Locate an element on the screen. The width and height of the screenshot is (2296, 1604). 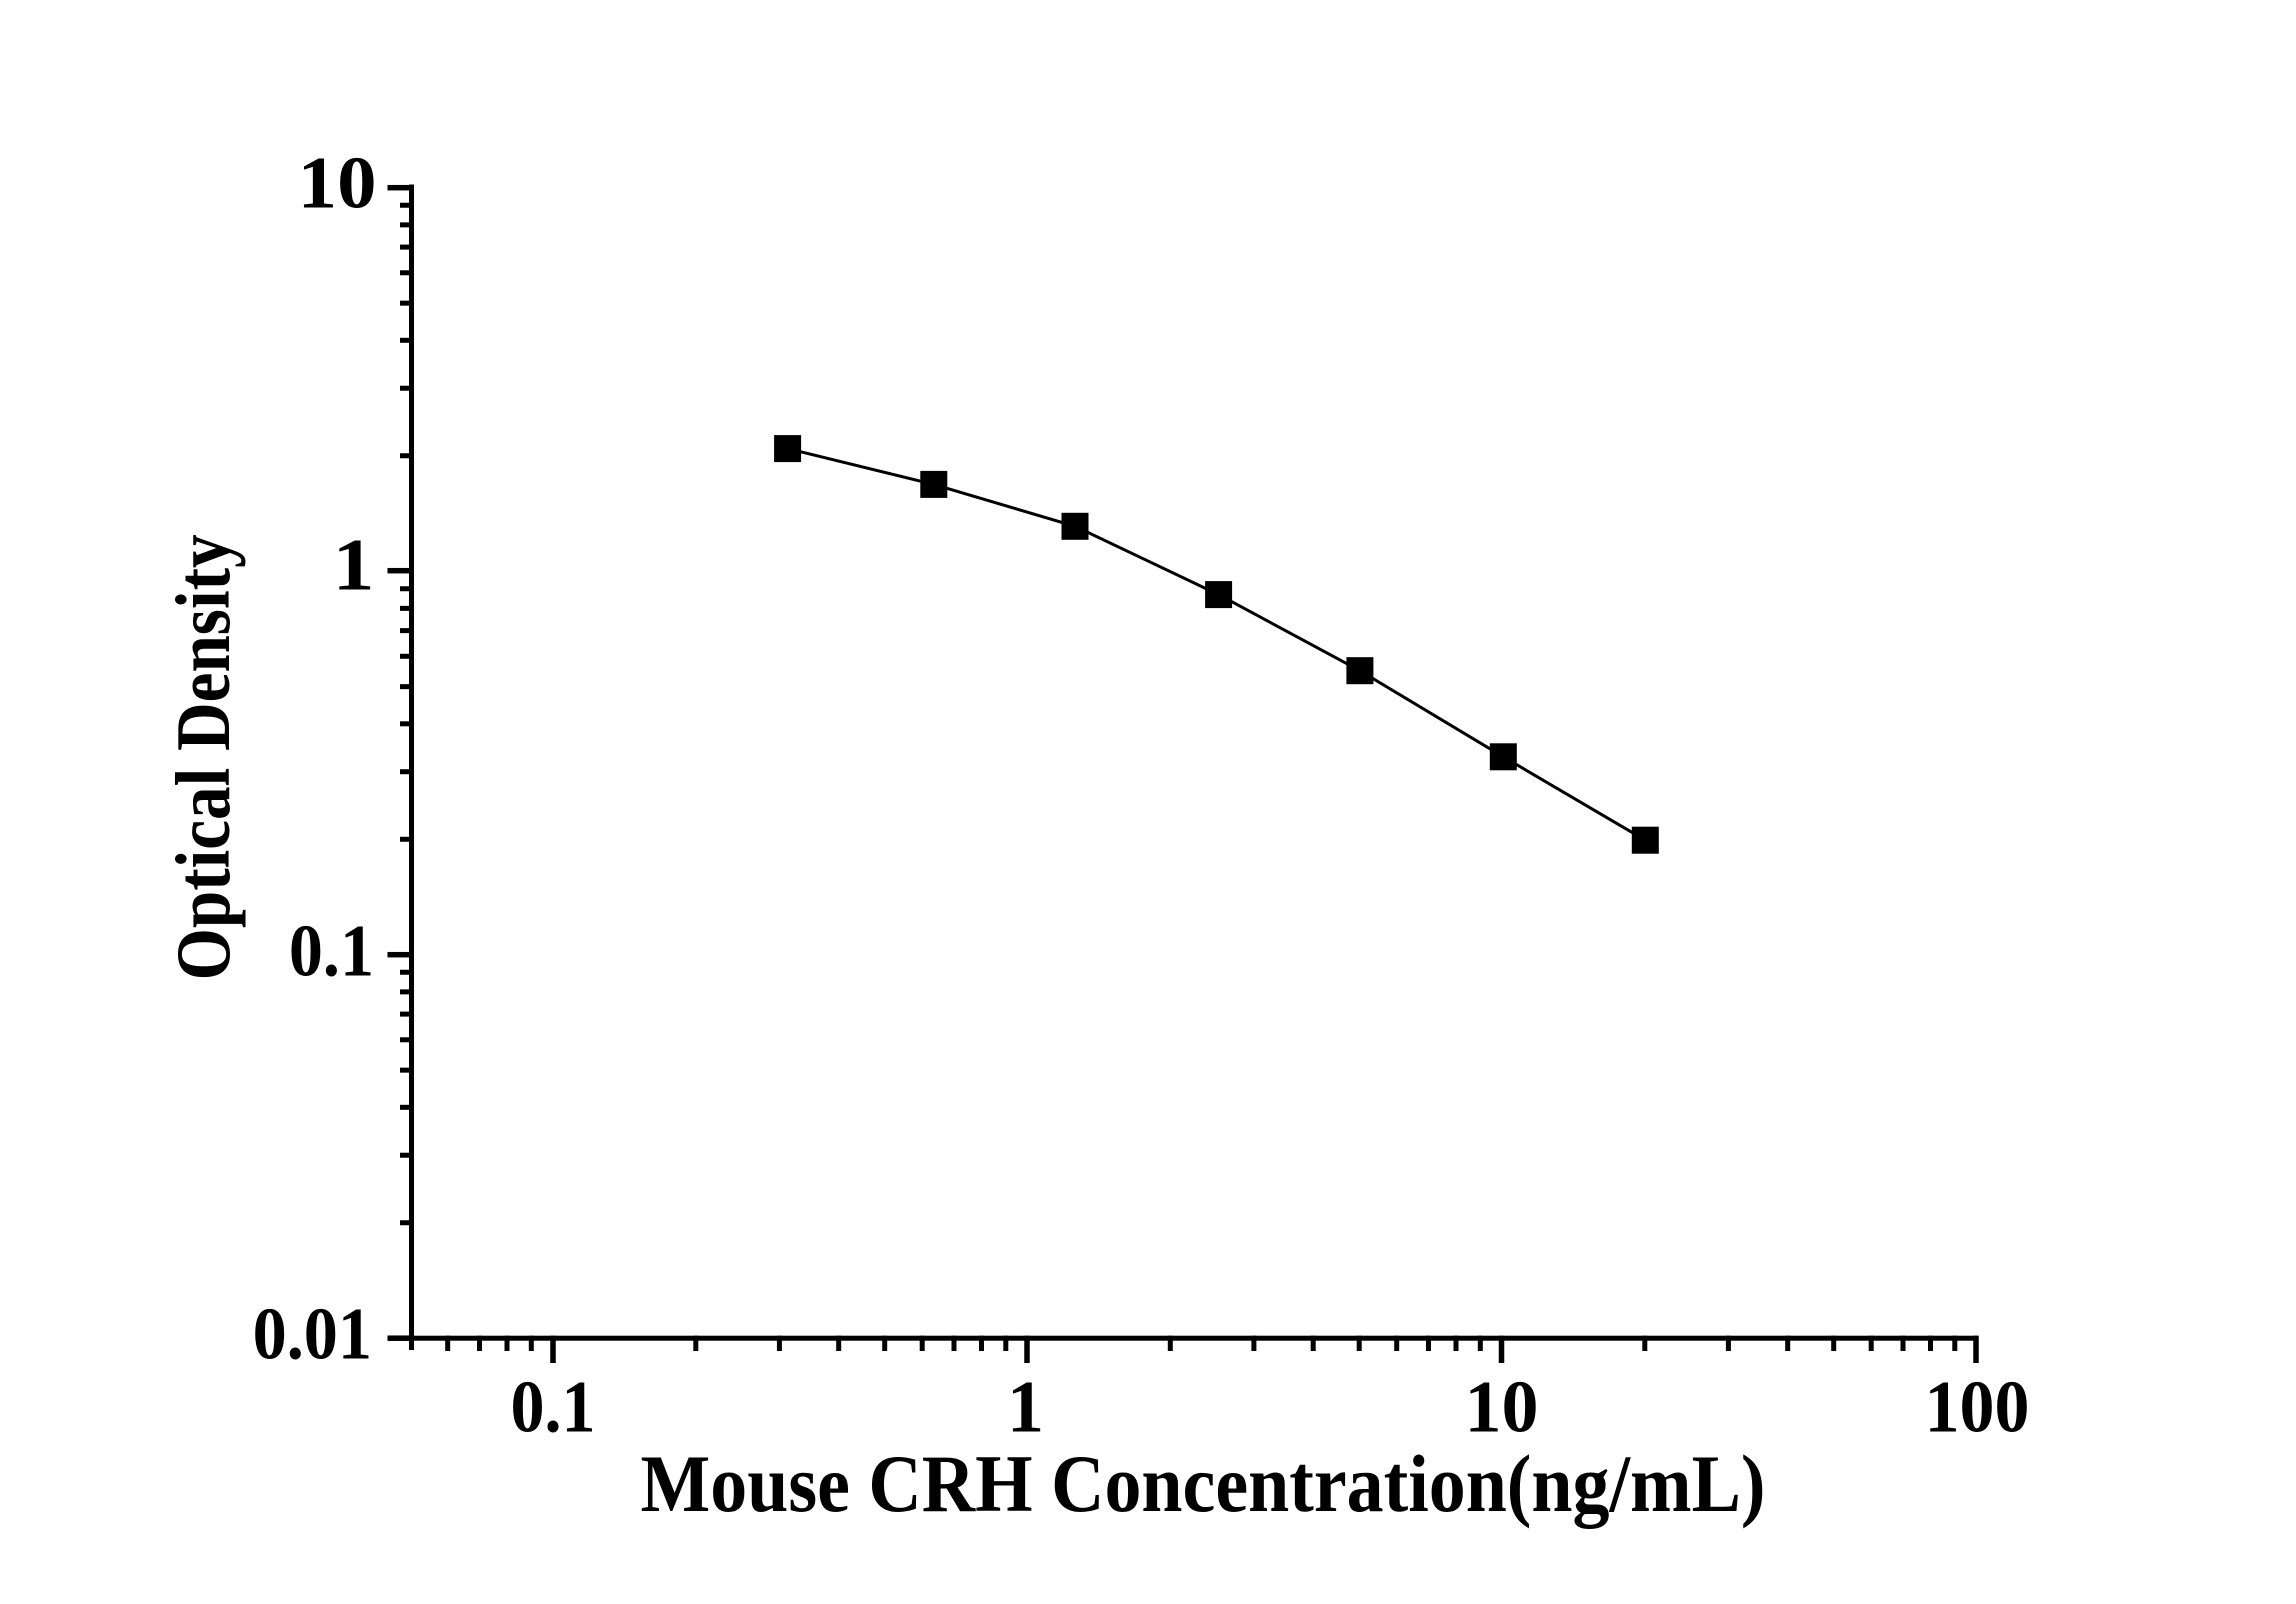
svg-text: Mouse CRH Concentration(ng/mL) is located at coordinates (1203, 1483).